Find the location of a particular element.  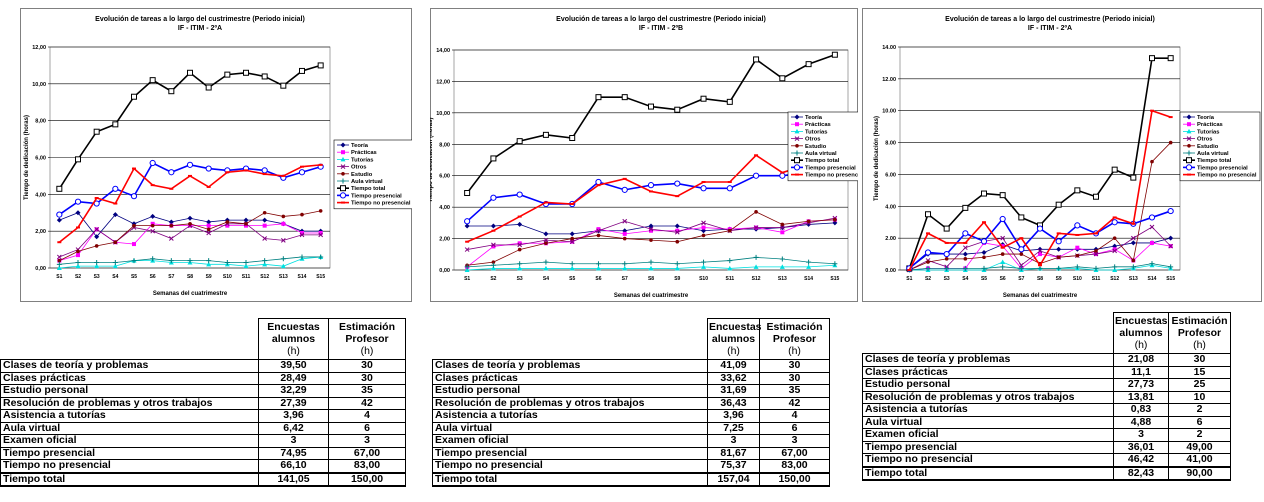

x-tick-label: S2 is located at coordinates (78, 277).